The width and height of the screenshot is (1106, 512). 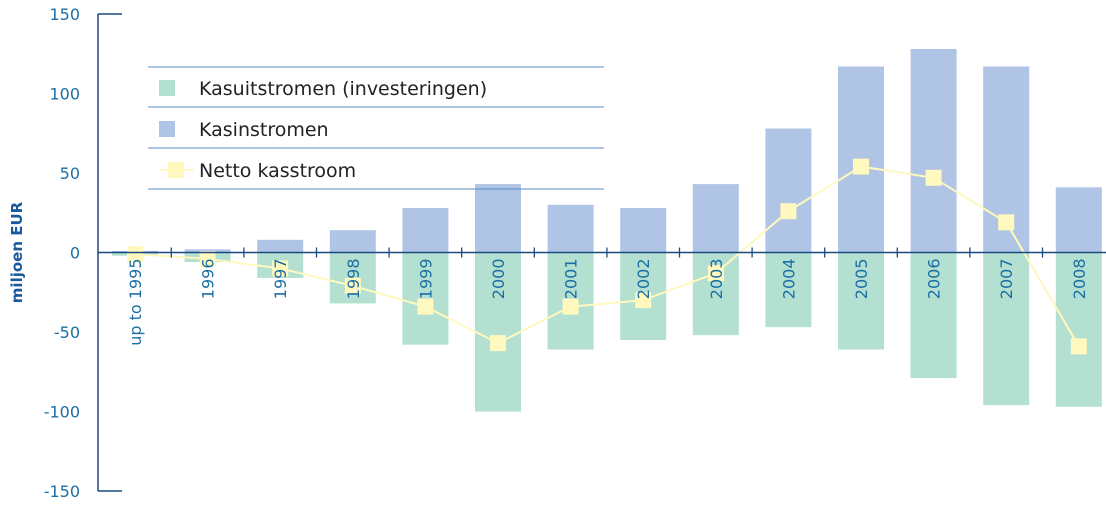 What do you see at coordinates (643, 279) in the screenshot?
I see `x-category-label: 2002` at bounding box center [643, 279].